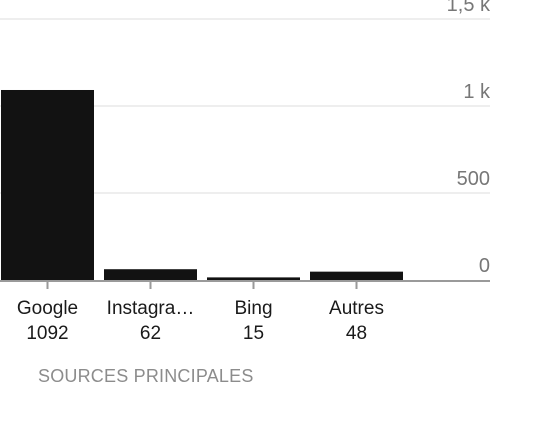  What do you see at coordinates (484, 266) in the screenshot?
I see `y-tick-label: 0` at bounding box center [484, 266].